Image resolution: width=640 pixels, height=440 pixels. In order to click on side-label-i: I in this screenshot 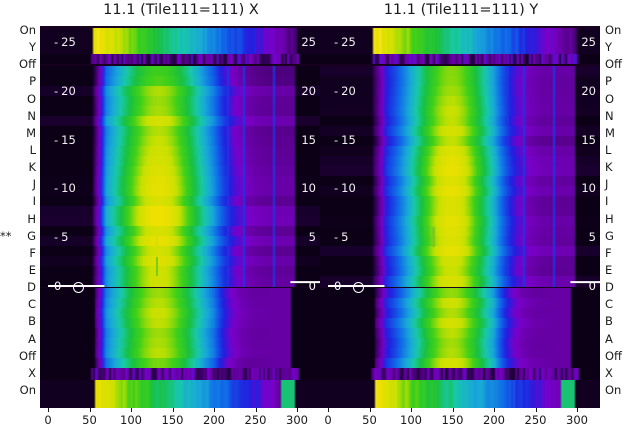, I will do `click(34, 201)`.